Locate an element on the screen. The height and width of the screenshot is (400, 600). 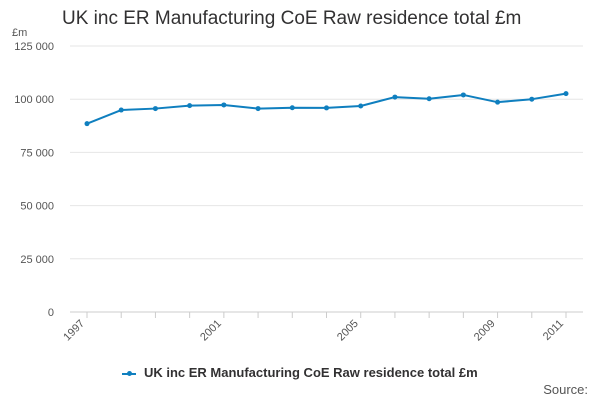
y-tick-label: 0 is located at coordinates (51, 313).